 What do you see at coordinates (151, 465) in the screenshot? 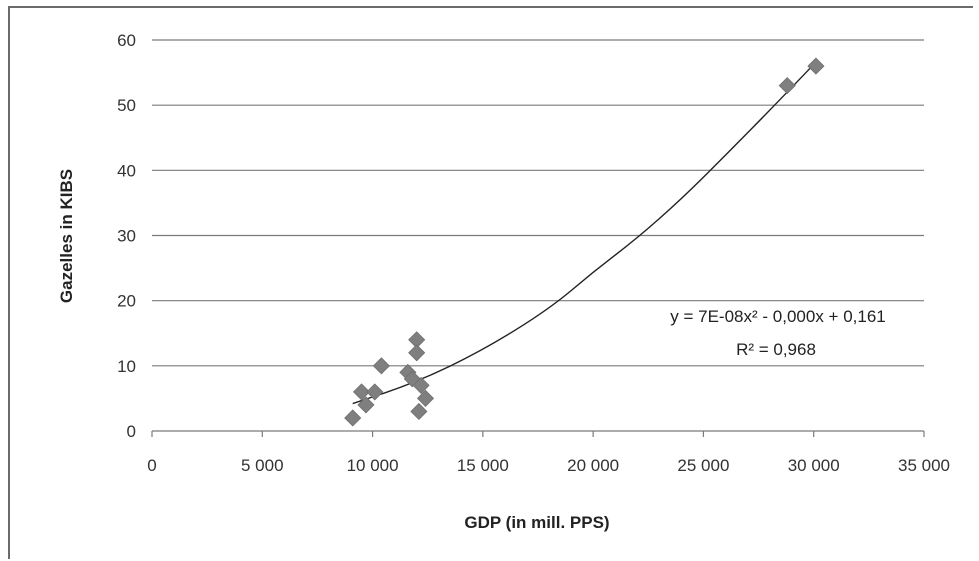
I see `x-tick-label: 0` at bounding box center [151, 465].